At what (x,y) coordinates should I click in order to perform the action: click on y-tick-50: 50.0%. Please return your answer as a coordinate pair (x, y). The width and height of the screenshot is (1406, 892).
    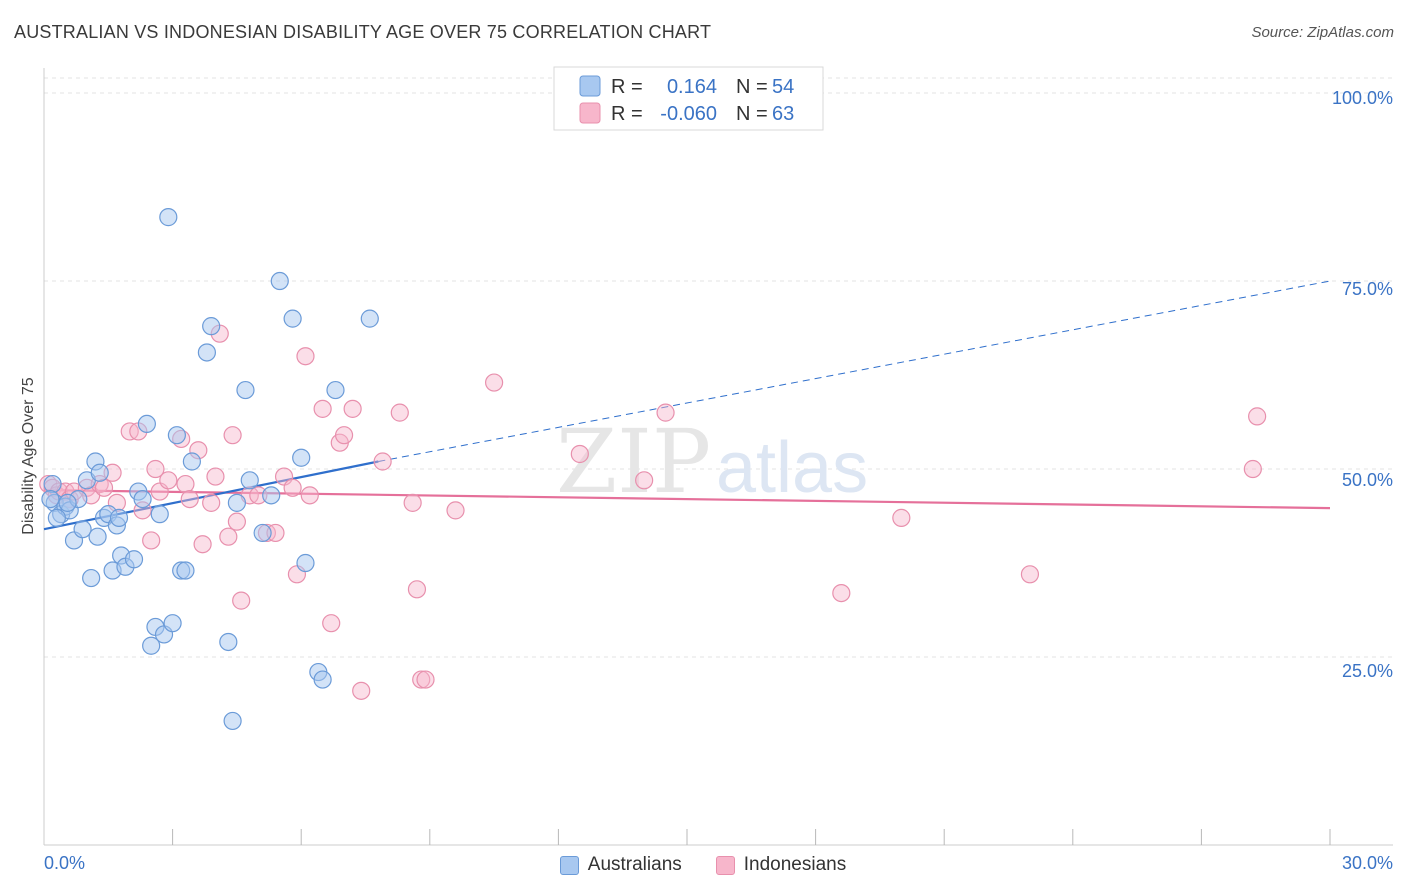
    Looking at the image, I should click on (1367, 480).